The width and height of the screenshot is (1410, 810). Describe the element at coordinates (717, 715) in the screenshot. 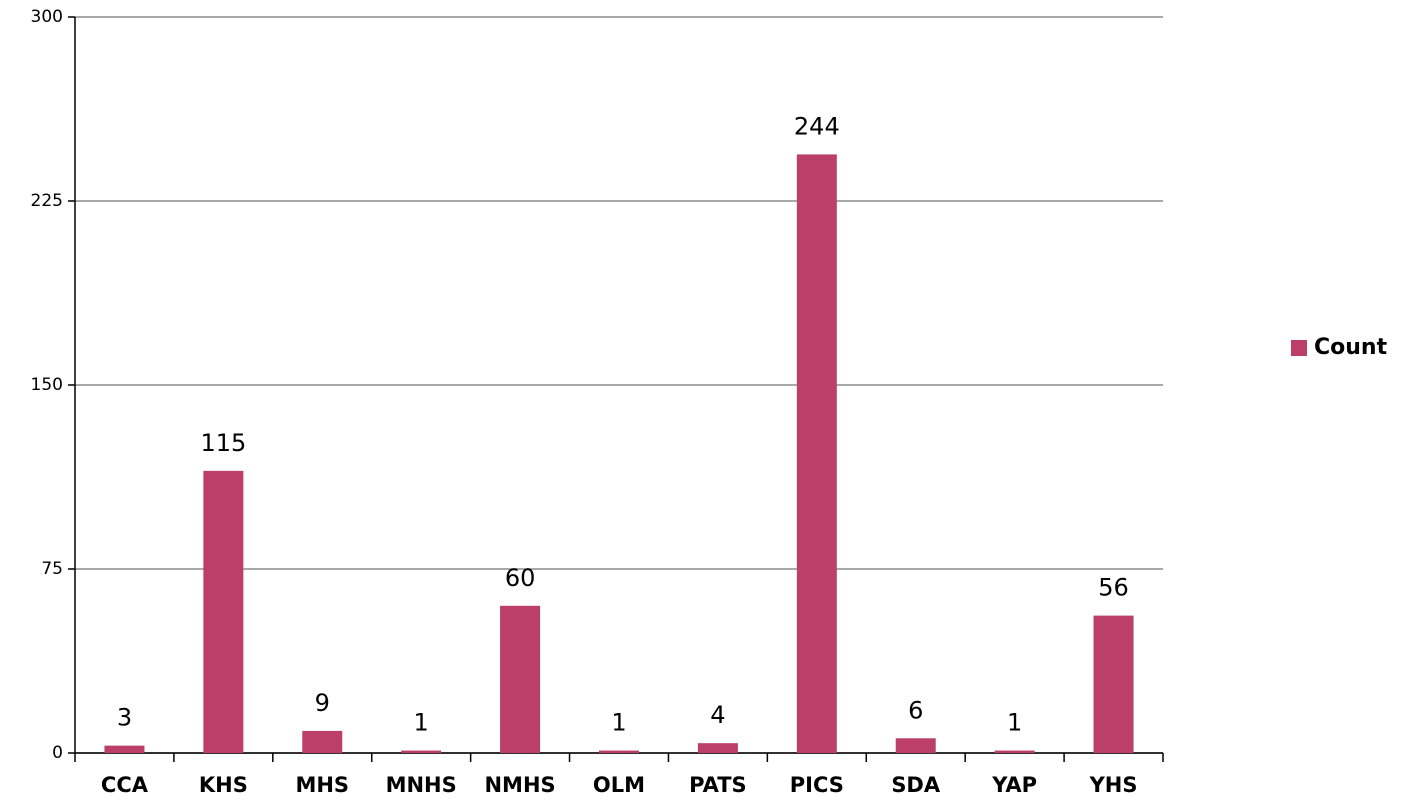

I see `data-label: 4` at that location.